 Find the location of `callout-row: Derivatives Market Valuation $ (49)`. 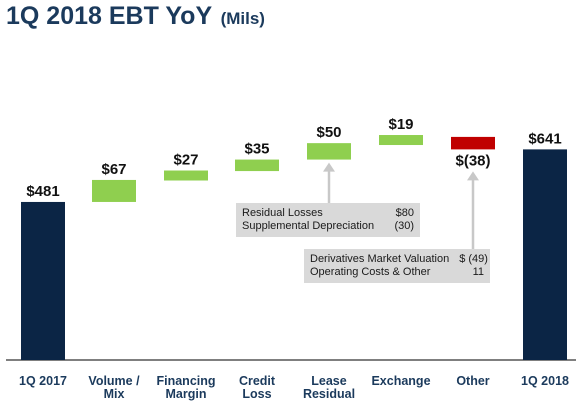

callout-row: Derivatives Market Valuation $ (49) is located at coordinates (399, 259).